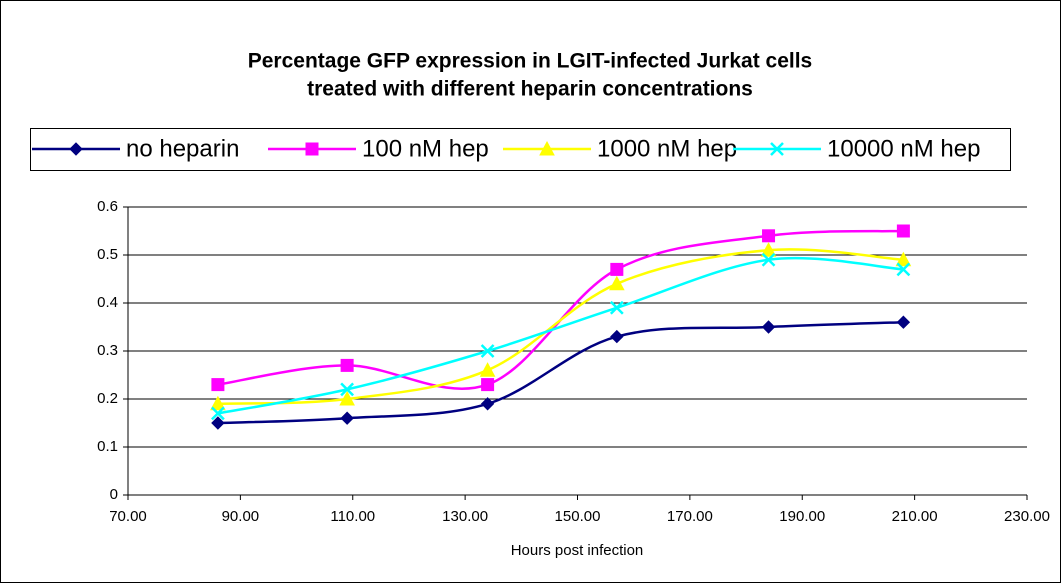  What do you see at coordinates (107, 398) in the screenshot?
I see `y-tick-label: 0.2` at bounding box center [107, 398].